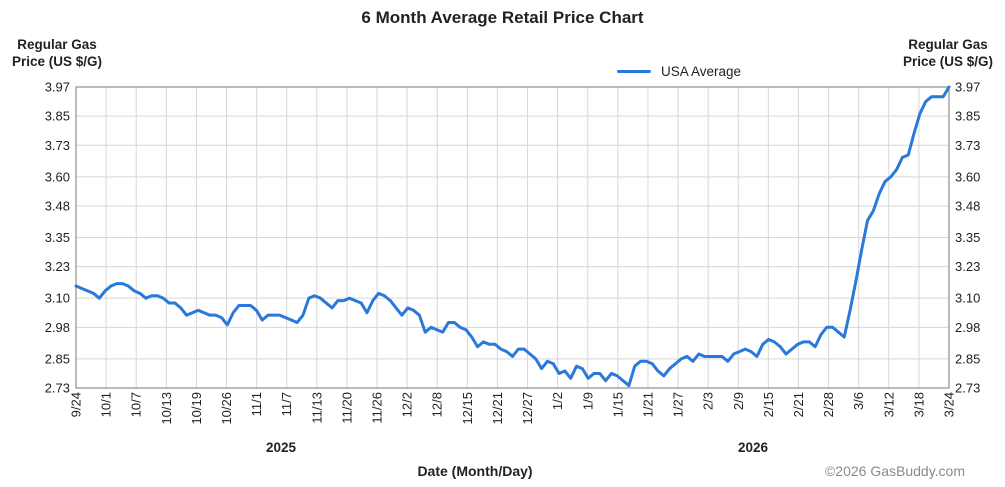  I want to click on x-tick-label: 12/27, so click(527, 408).